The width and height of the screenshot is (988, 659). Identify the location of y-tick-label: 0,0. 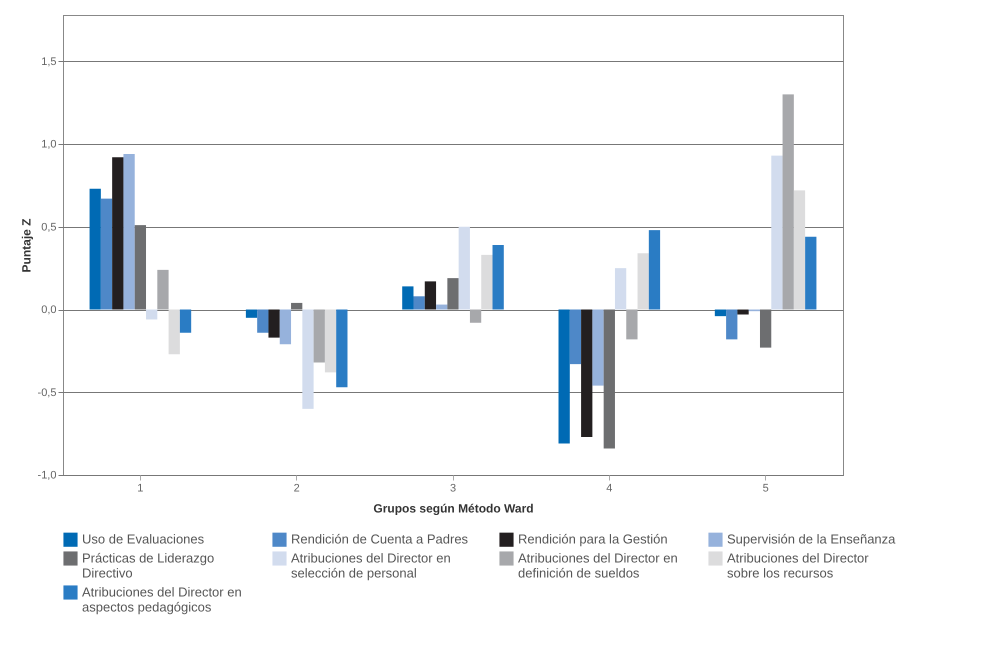
(48, 310).